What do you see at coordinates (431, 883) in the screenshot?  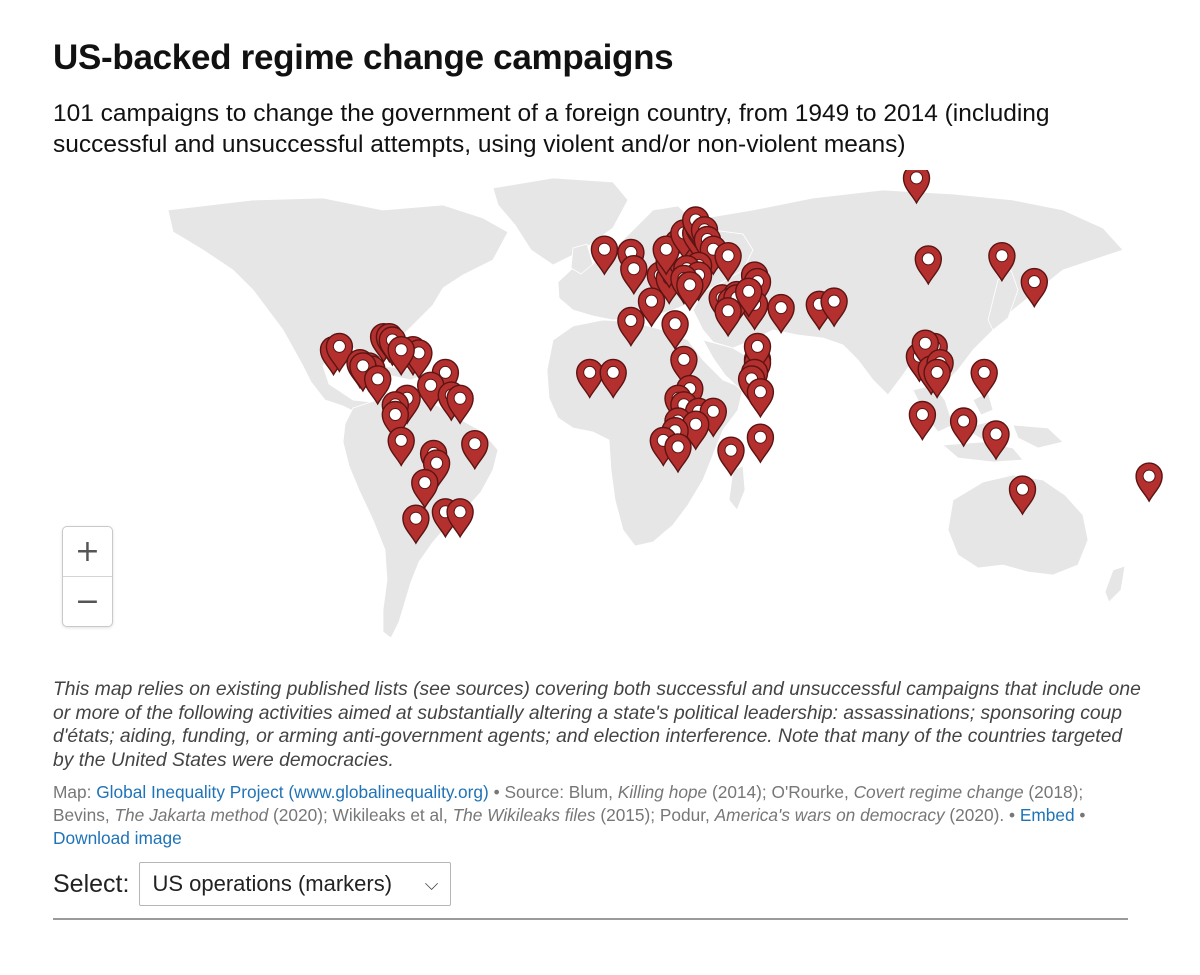 I see `chevron-down-icon: ⌵` at bounding box center [431, 883].